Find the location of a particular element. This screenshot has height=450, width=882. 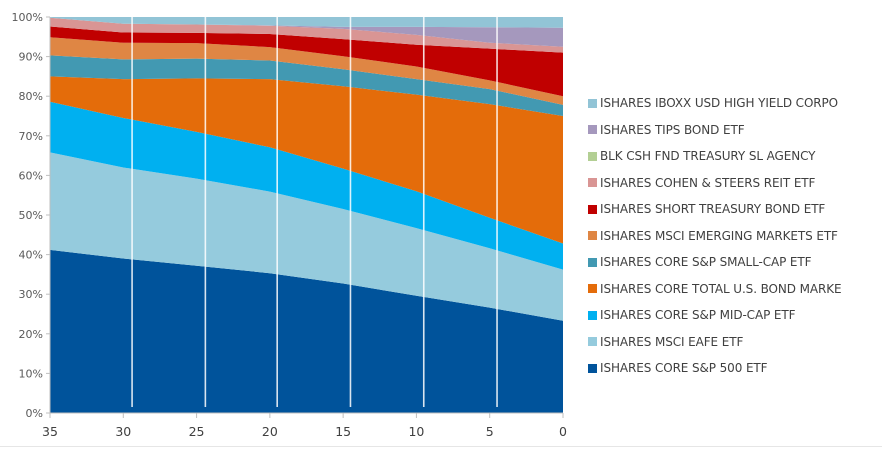

legend-label: ISHARES IBOXX USD HIGH YIELD CORPO is located at coordinates (719, 103).